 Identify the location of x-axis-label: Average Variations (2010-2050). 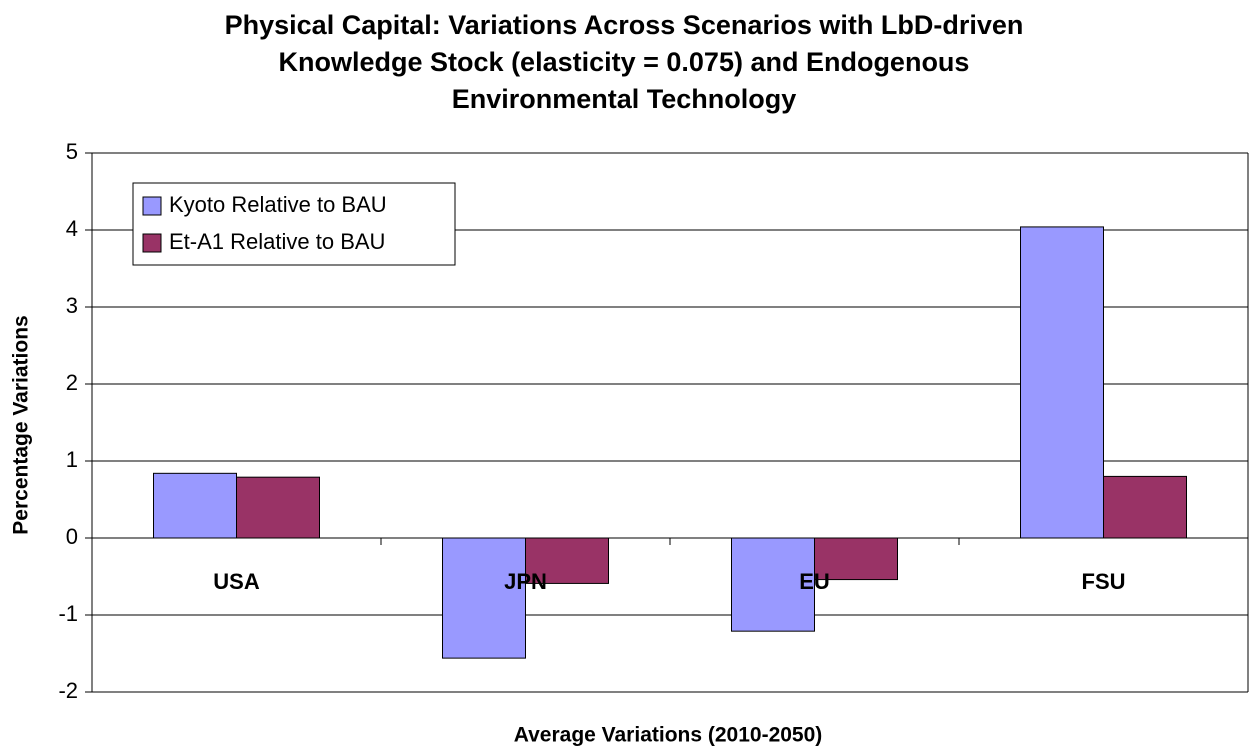
(668, 735).